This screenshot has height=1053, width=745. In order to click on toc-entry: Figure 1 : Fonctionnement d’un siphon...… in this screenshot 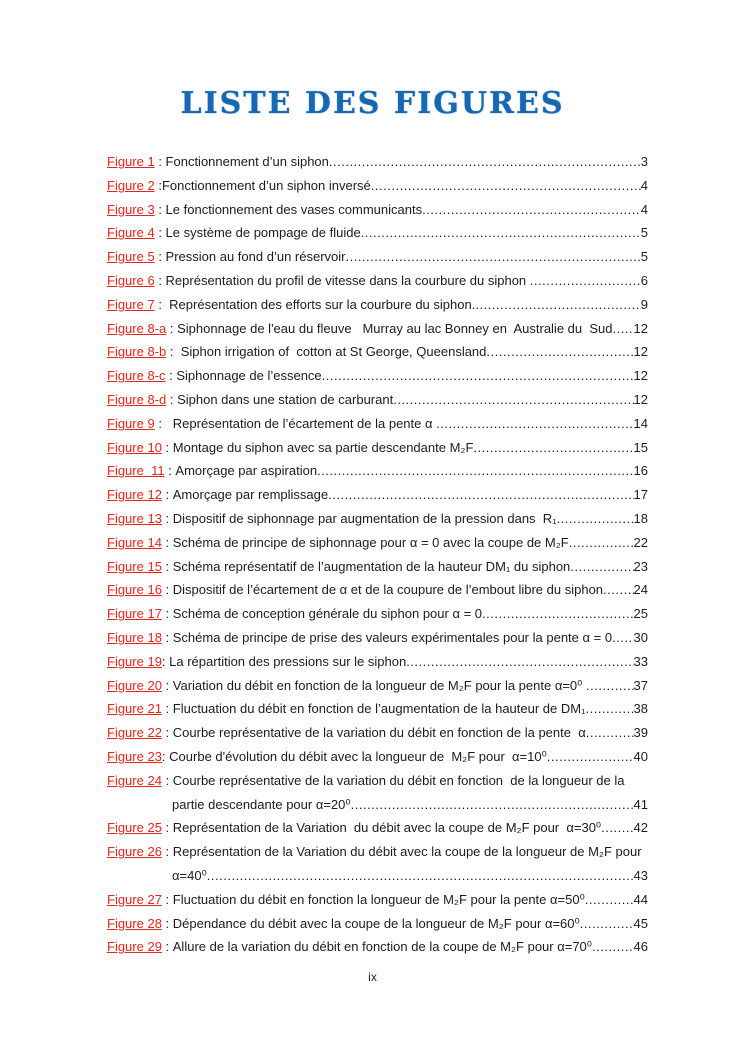, I will do `click(377, 162)`.